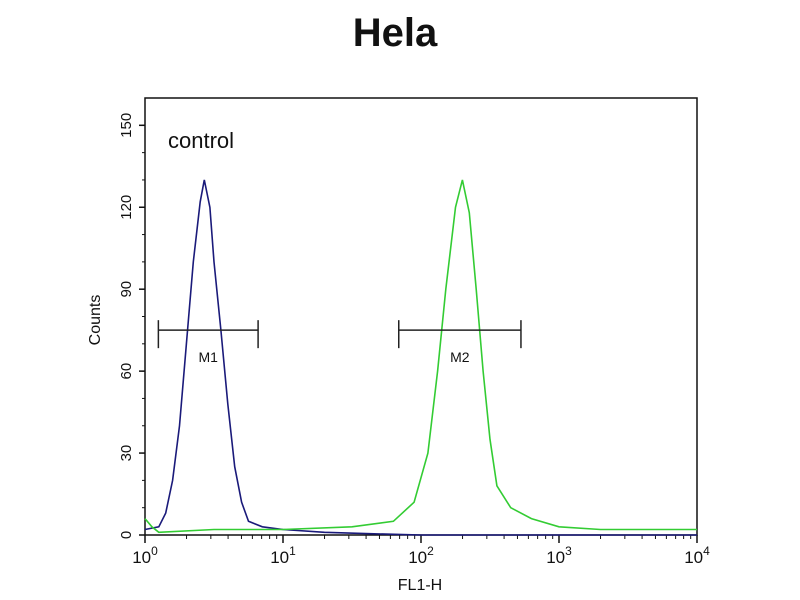 This screenshot has height=600, width=800. Describe the element at coordinates (126, 371) in the screenshot. I see `y-tick-label: 60` at that location.